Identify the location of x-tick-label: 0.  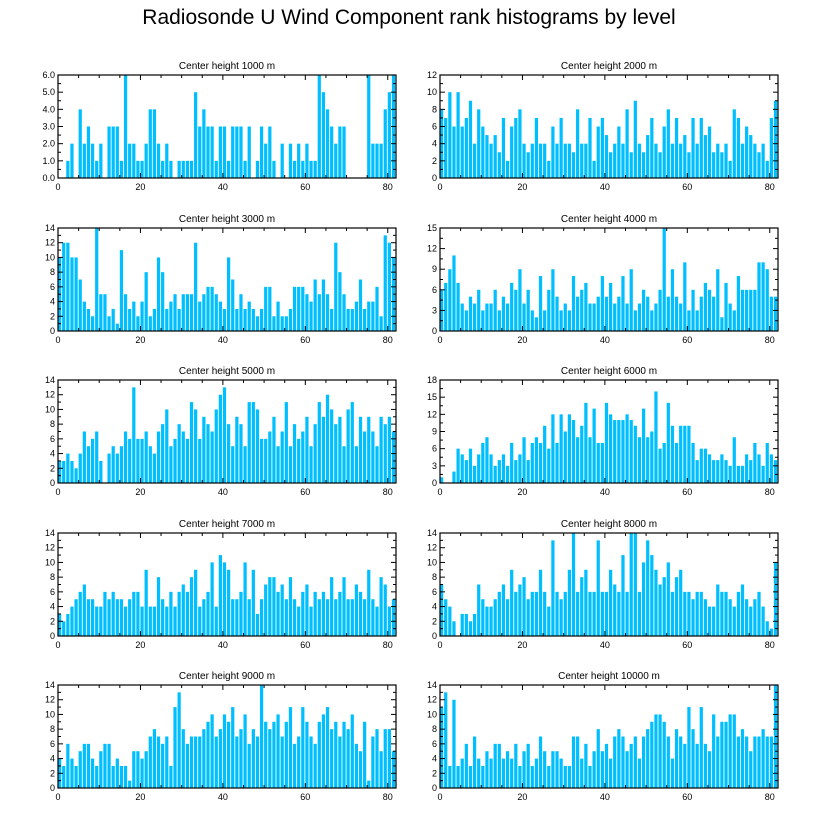
(57, 340).